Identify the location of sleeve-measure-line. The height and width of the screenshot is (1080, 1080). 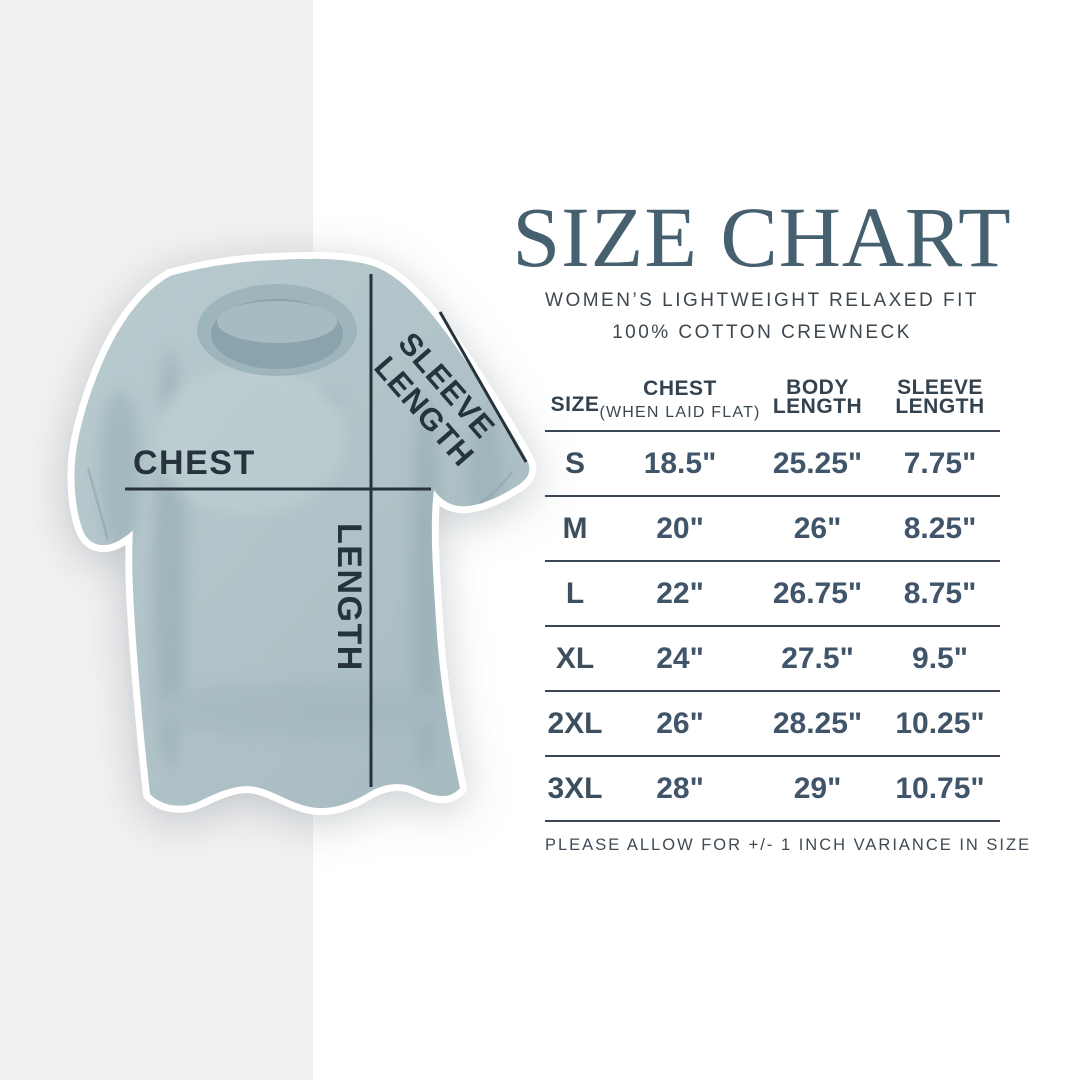
(483, 387).